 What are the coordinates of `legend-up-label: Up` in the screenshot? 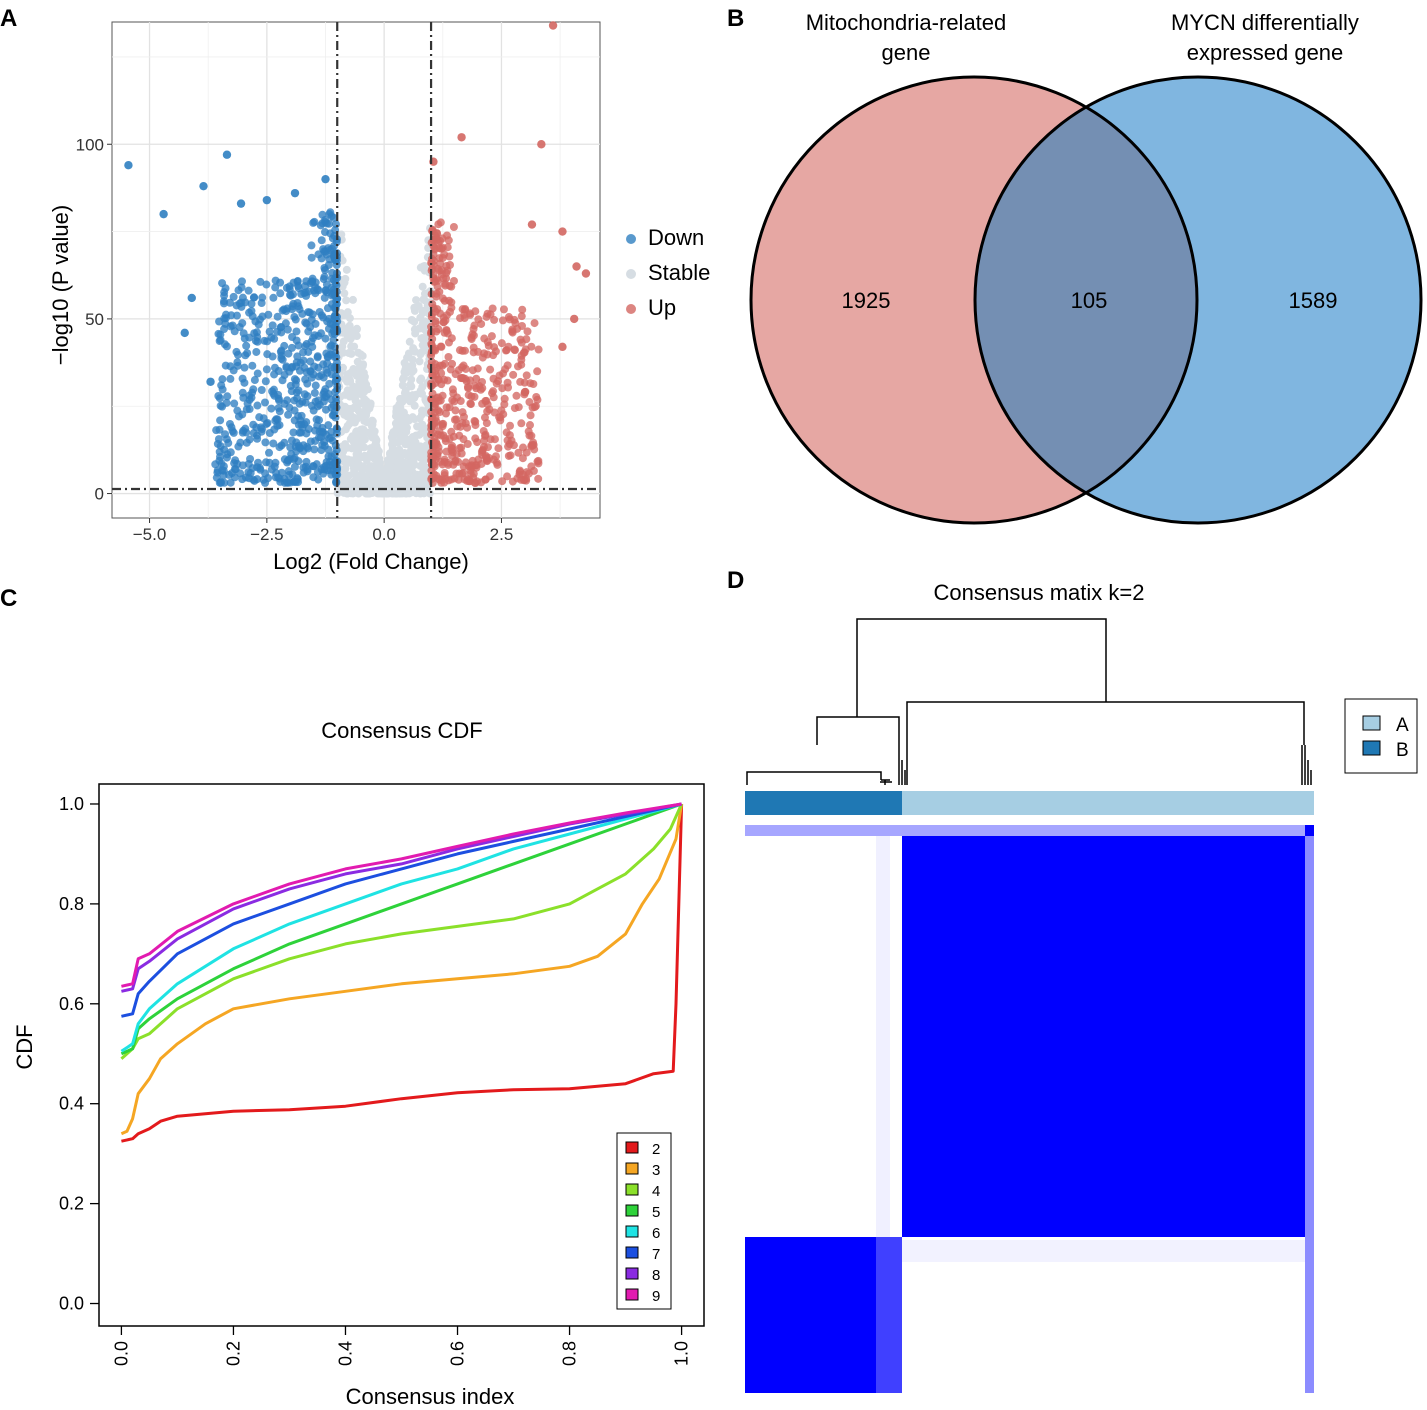 It's located at (662, 307).